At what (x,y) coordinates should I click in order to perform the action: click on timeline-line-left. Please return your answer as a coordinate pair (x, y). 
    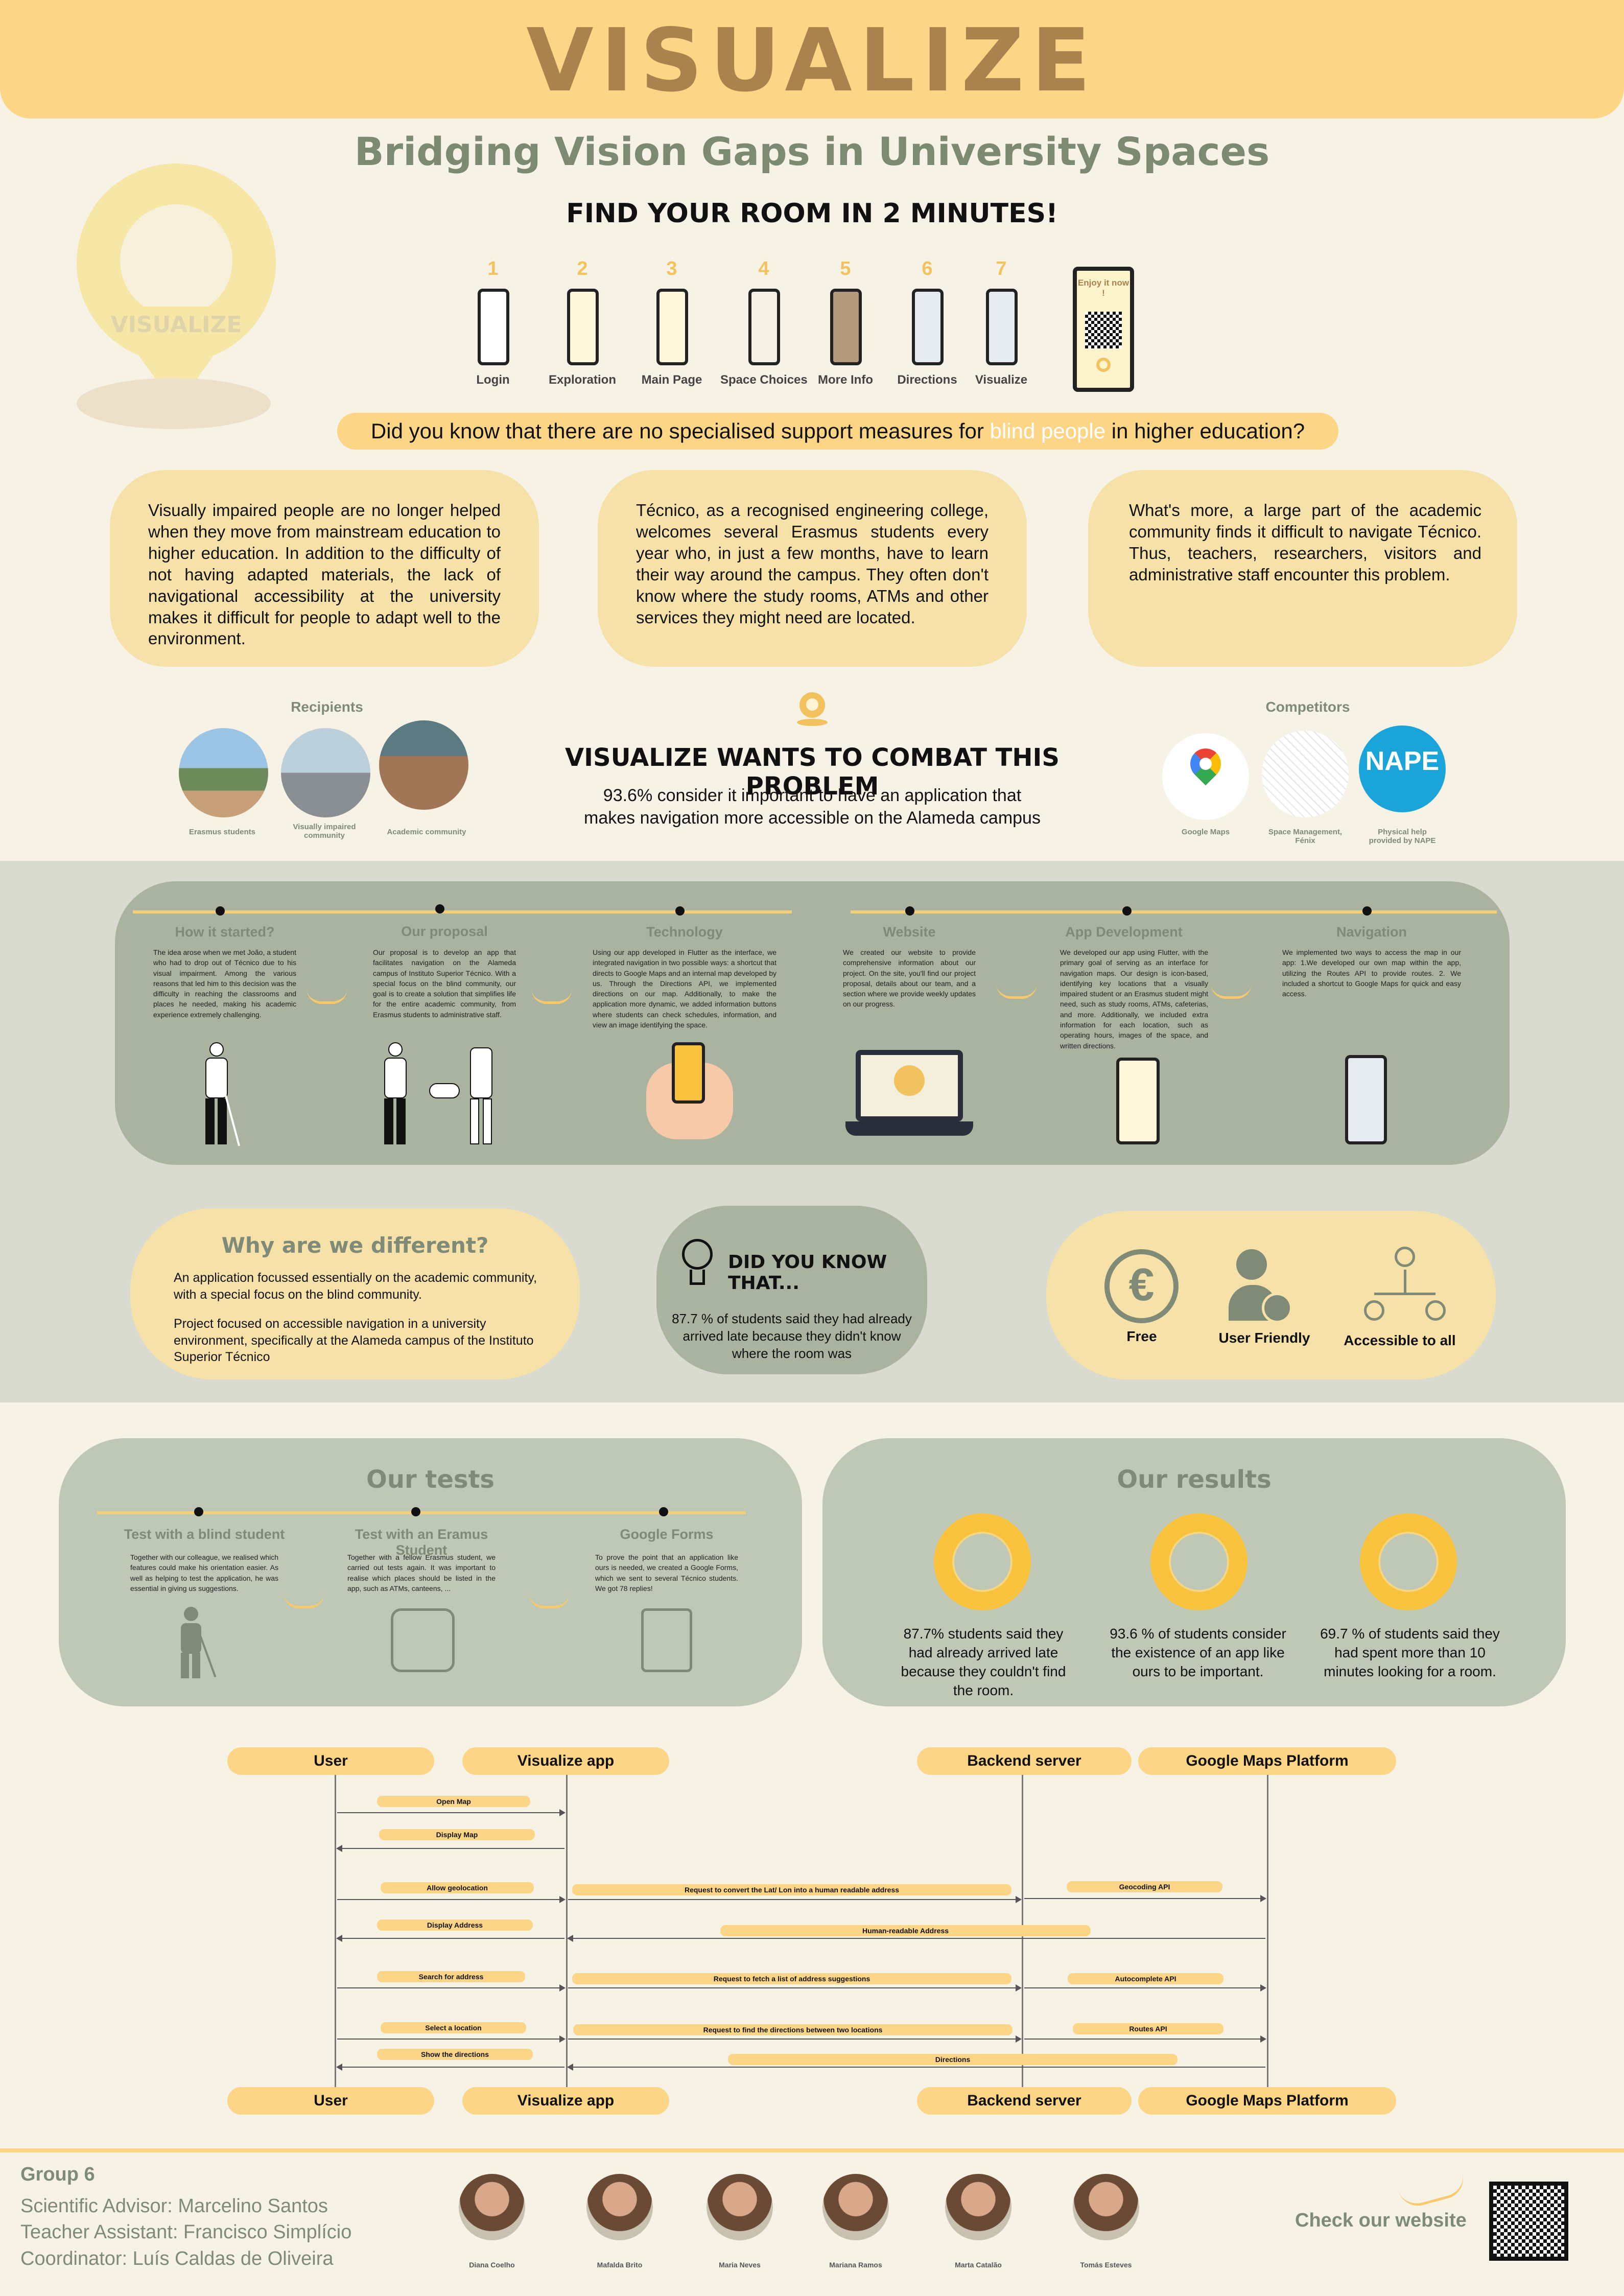
    Looking at the image, I should click on (462, 911).